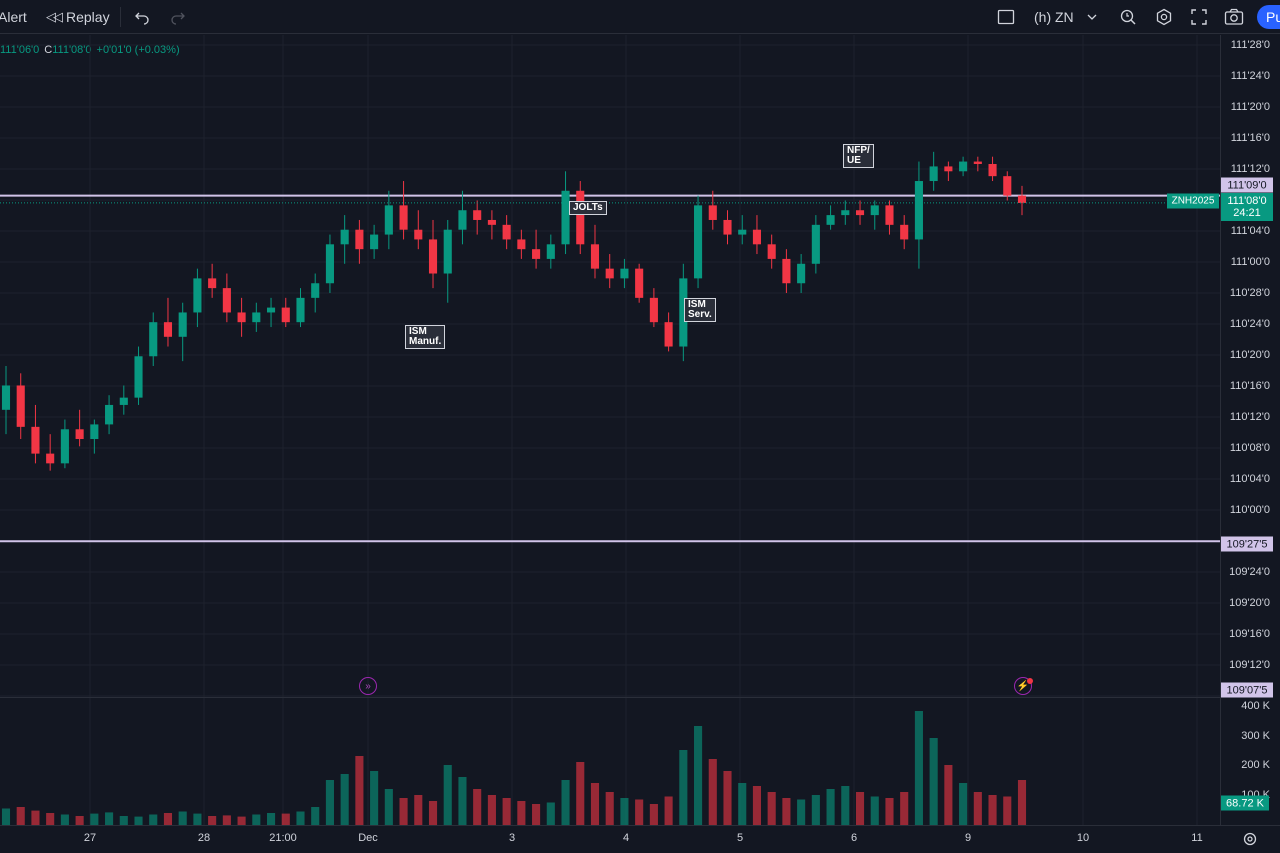 The width and height of the screenshot is (1280, 853). What do you see at coordinates (1030, 681) in the screenshot?
I see `notification-dot` at bounding box center [1030, 681].